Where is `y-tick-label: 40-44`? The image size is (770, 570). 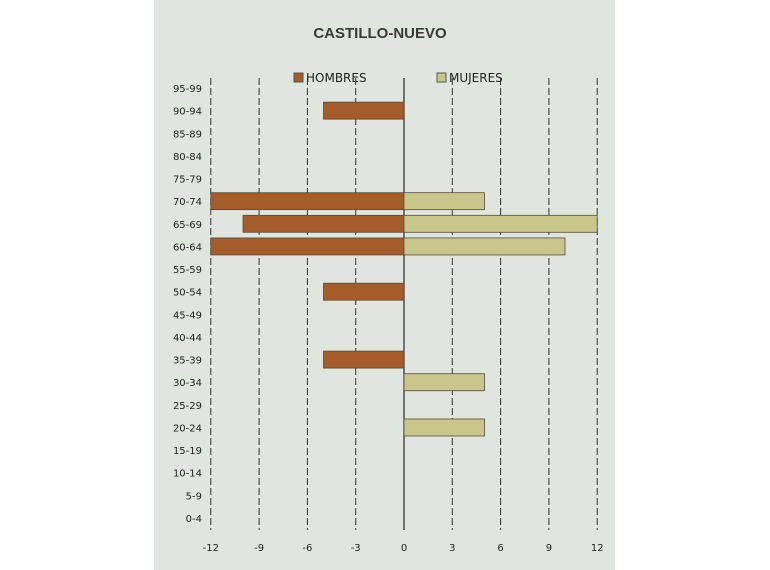 y-tick-label: 40-44 is located at coordinates (187, 338).